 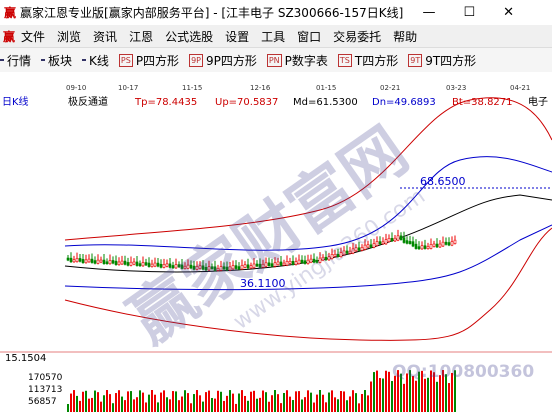 What do you see at coordinates (42, 402) in the screenshot?
I see `volume-tick: 56857` at bounding box center [42, 402].